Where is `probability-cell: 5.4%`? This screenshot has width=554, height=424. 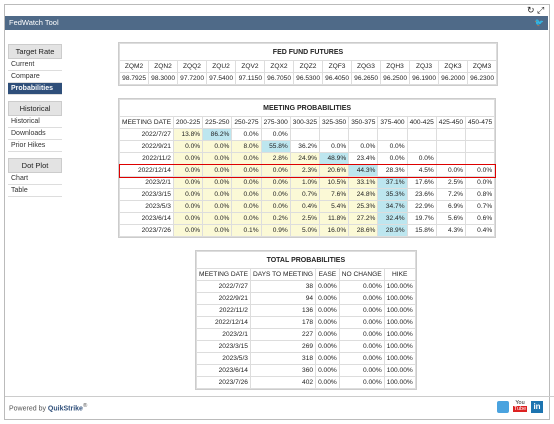
probability-cell: 5.4% is located at coordinates (334, 206).